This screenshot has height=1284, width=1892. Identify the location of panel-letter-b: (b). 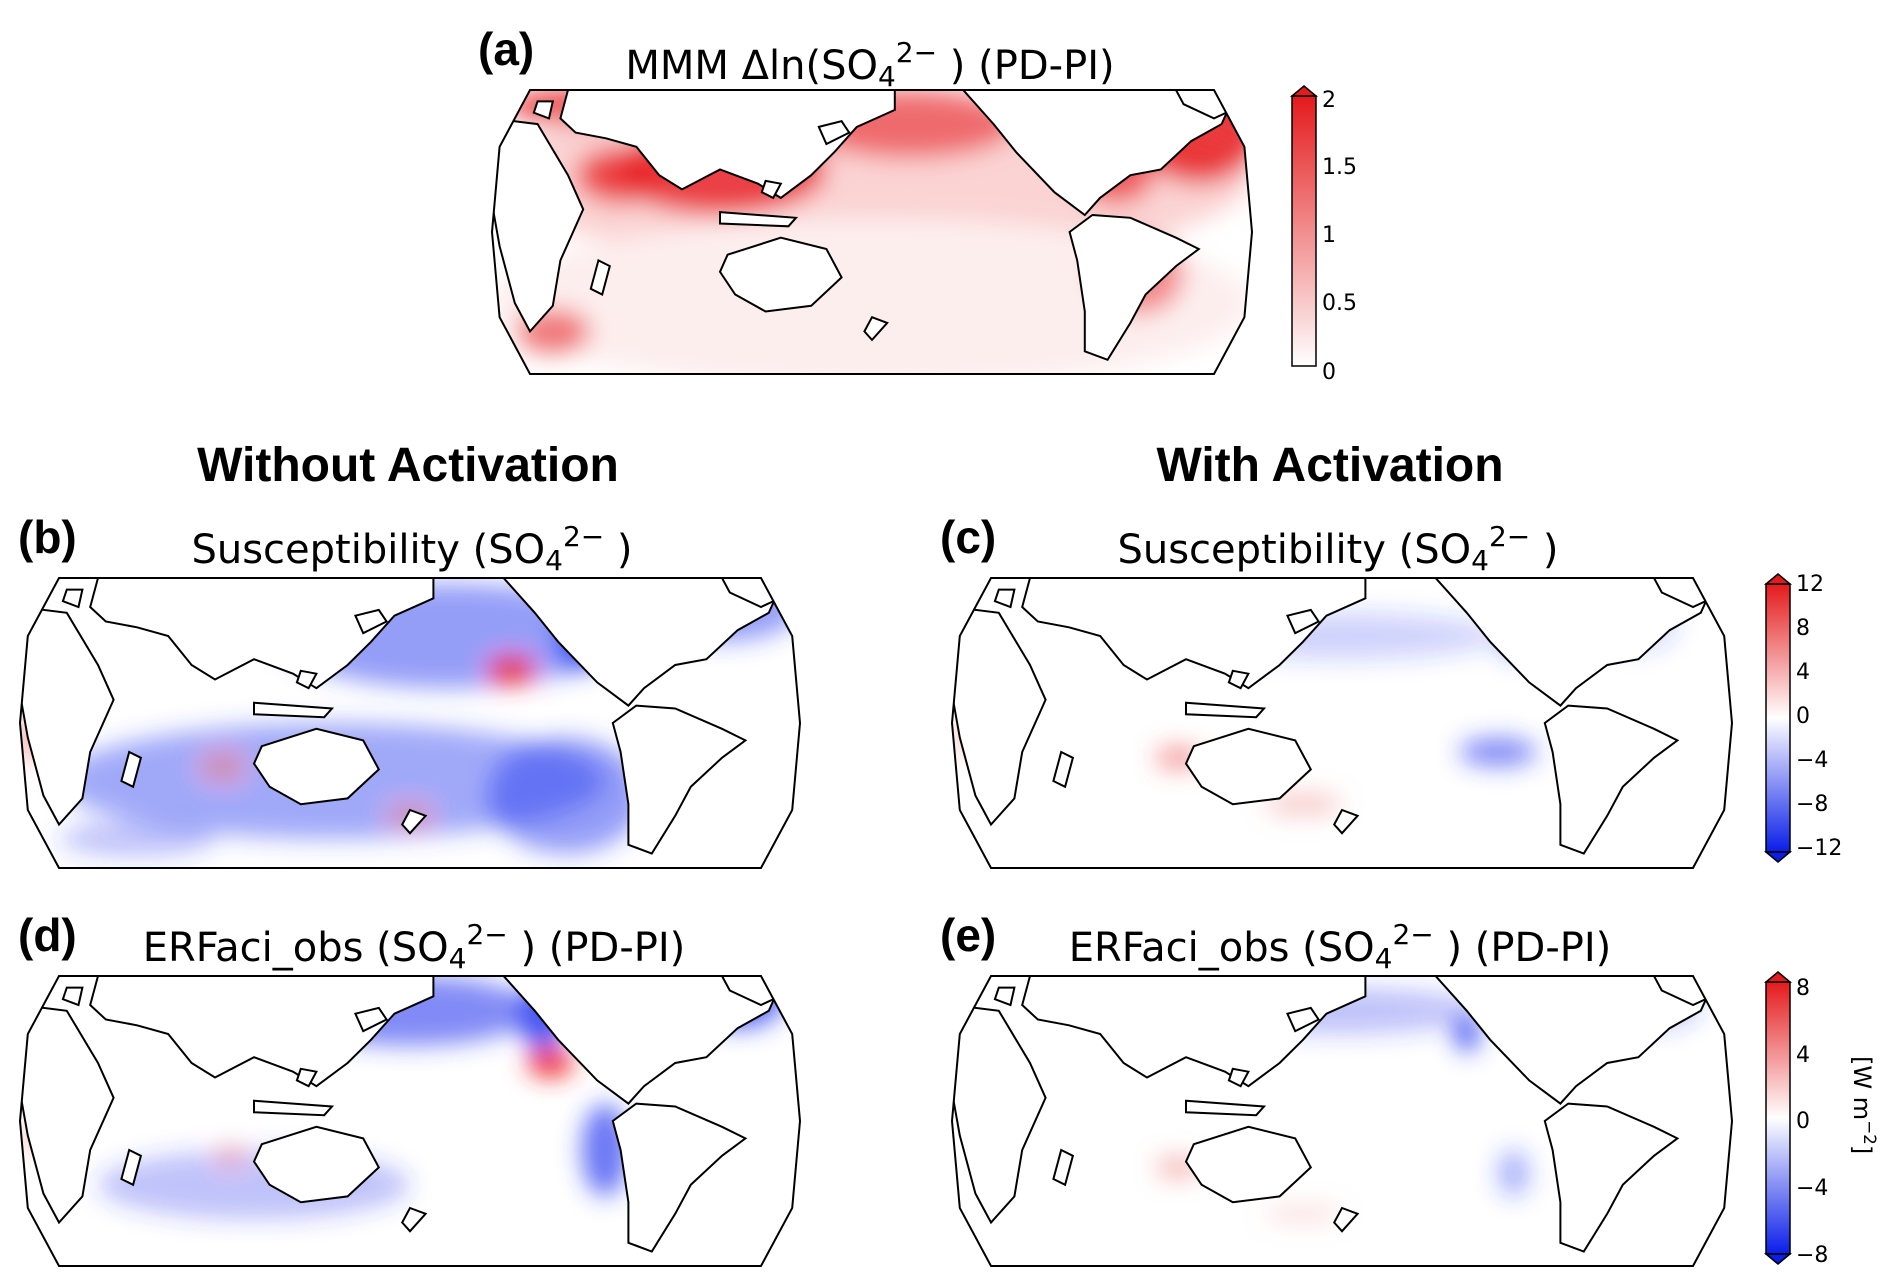
(47, 537).